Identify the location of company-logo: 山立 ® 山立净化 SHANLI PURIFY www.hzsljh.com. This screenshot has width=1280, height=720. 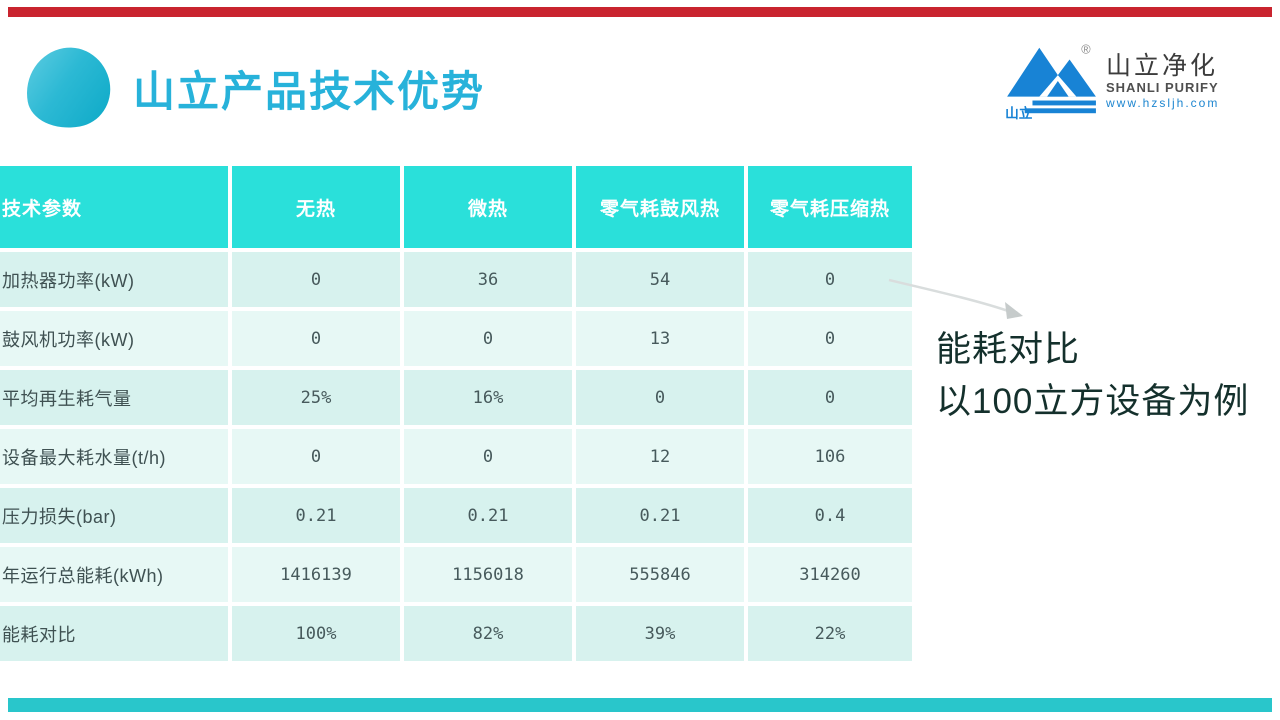
(1122, 81).